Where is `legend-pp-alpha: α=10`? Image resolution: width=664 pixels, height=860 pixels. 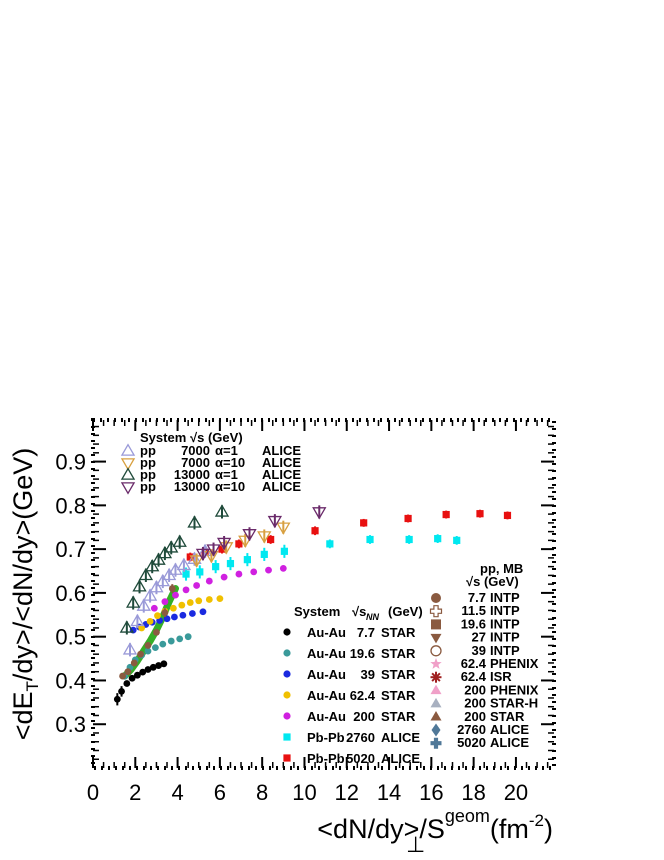 legend-pp-alpha: α=10 is located at coordinates (230, 486).